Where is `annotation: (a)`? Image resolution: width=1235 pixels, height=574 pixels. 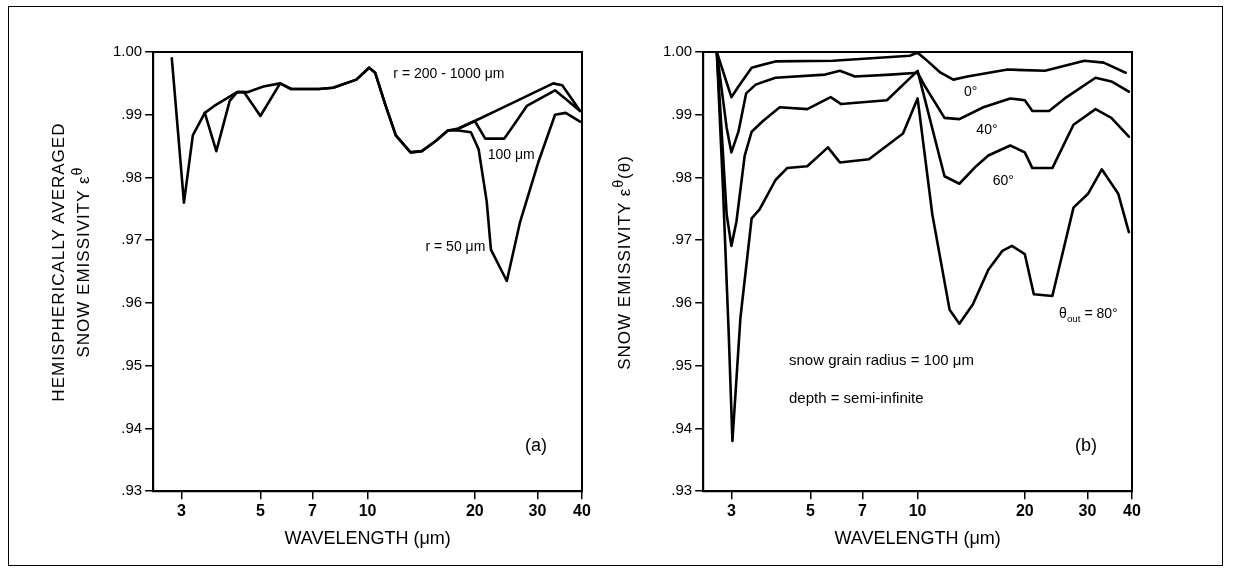
annotation: (a) is located at coordinates (536, 445).